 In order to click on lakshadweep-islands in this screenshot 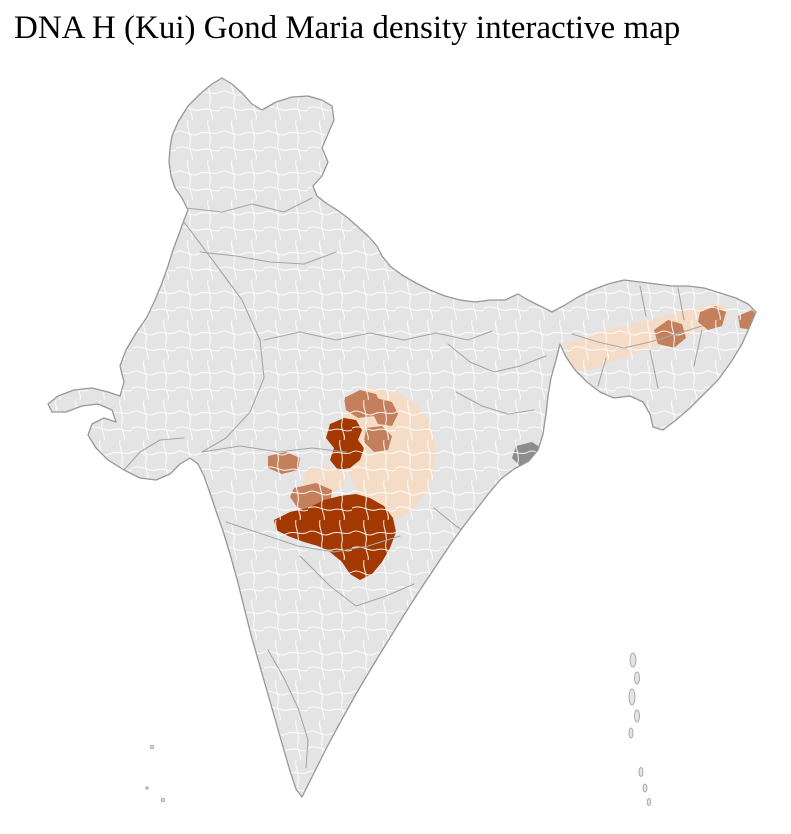, I will do `click(155, 774)`.